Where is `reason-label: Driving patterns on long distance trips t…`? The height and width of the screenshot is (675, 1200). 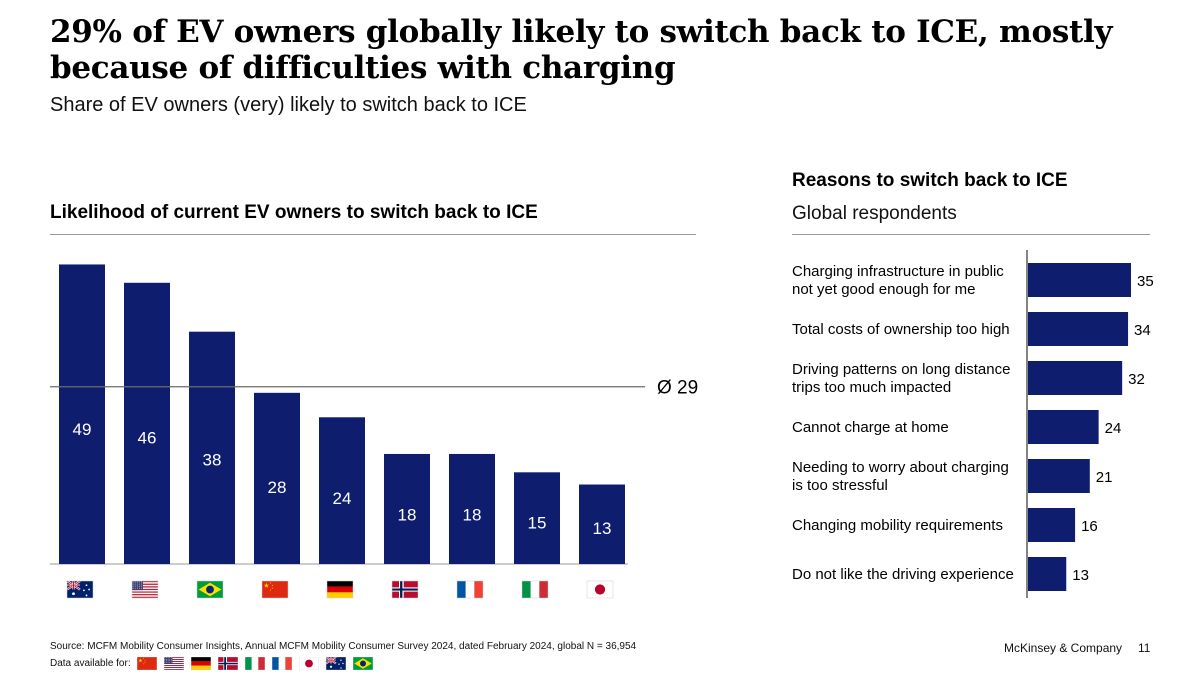
reason-label: Driving patterns on long distance trips t… is located at coordinates (901, 378).